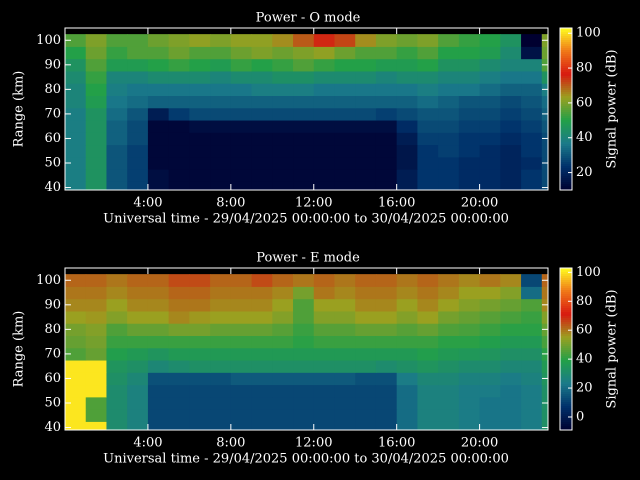  I want to click on colorbar-tick-label: 20, so click(584, 388).